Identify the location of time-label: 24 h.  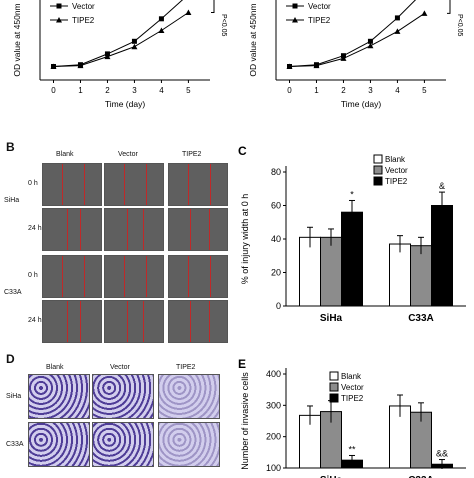
(35, 320).